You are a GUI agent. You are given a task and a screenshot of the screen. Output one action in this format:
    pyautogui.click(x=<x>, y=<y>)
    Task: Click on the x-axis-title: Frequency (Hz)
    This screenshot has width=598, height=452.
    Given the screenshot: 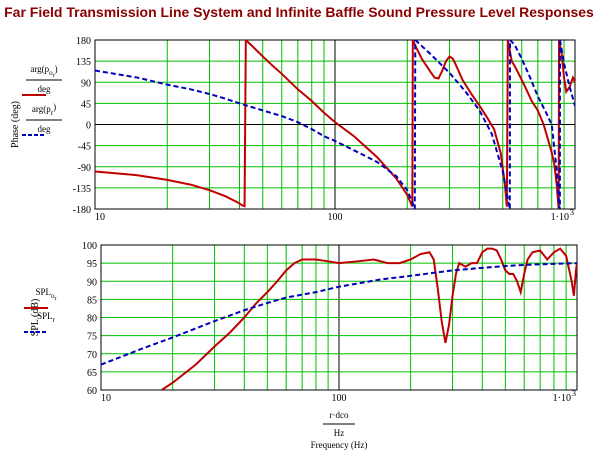 What is the action you would take?
    pyautogui.click(x=339, y=445)
    